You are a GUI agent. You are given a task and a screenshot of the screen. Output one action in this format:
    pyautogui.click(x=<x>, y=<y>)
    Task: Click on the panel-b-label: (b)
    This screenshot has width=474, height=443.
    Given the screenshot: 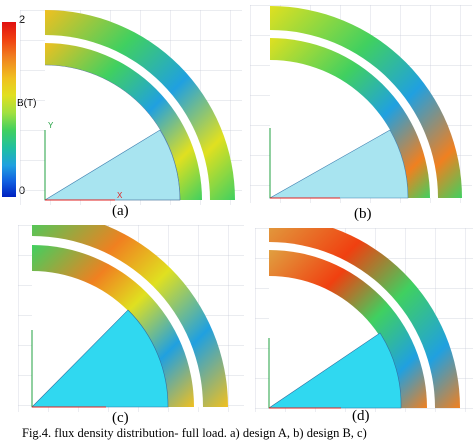 What is the action you would take?
    pyautogui.click(x=363, y=214)
    